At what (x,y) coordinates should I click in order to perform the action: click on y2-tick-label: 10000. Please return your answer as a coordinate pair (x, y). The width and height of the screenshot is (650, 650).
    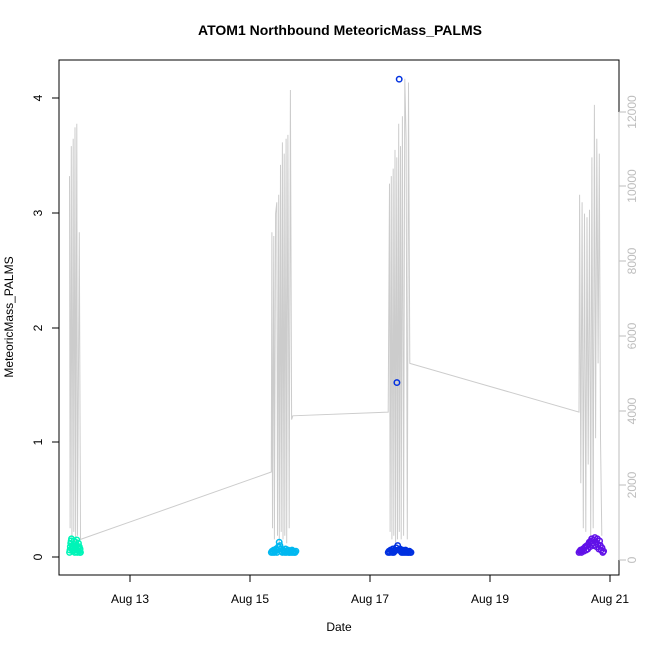
    Looking at the image, I should click on (632, 186).